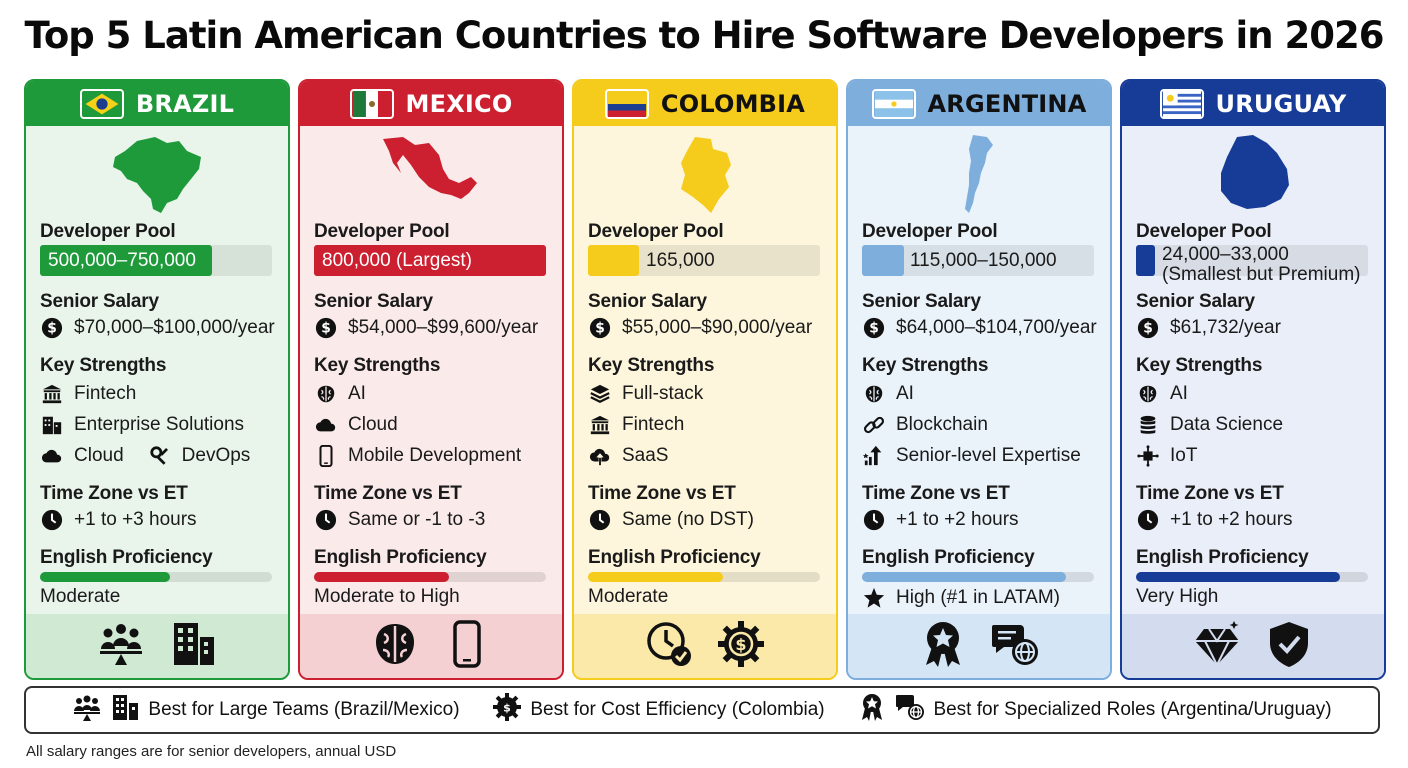 The image size is (1408, 768). What do you see at coordinates (397, 260) in the screenshot?
I see `pool-value: 800,000 (Largest)` at bounding box center [397, 260].